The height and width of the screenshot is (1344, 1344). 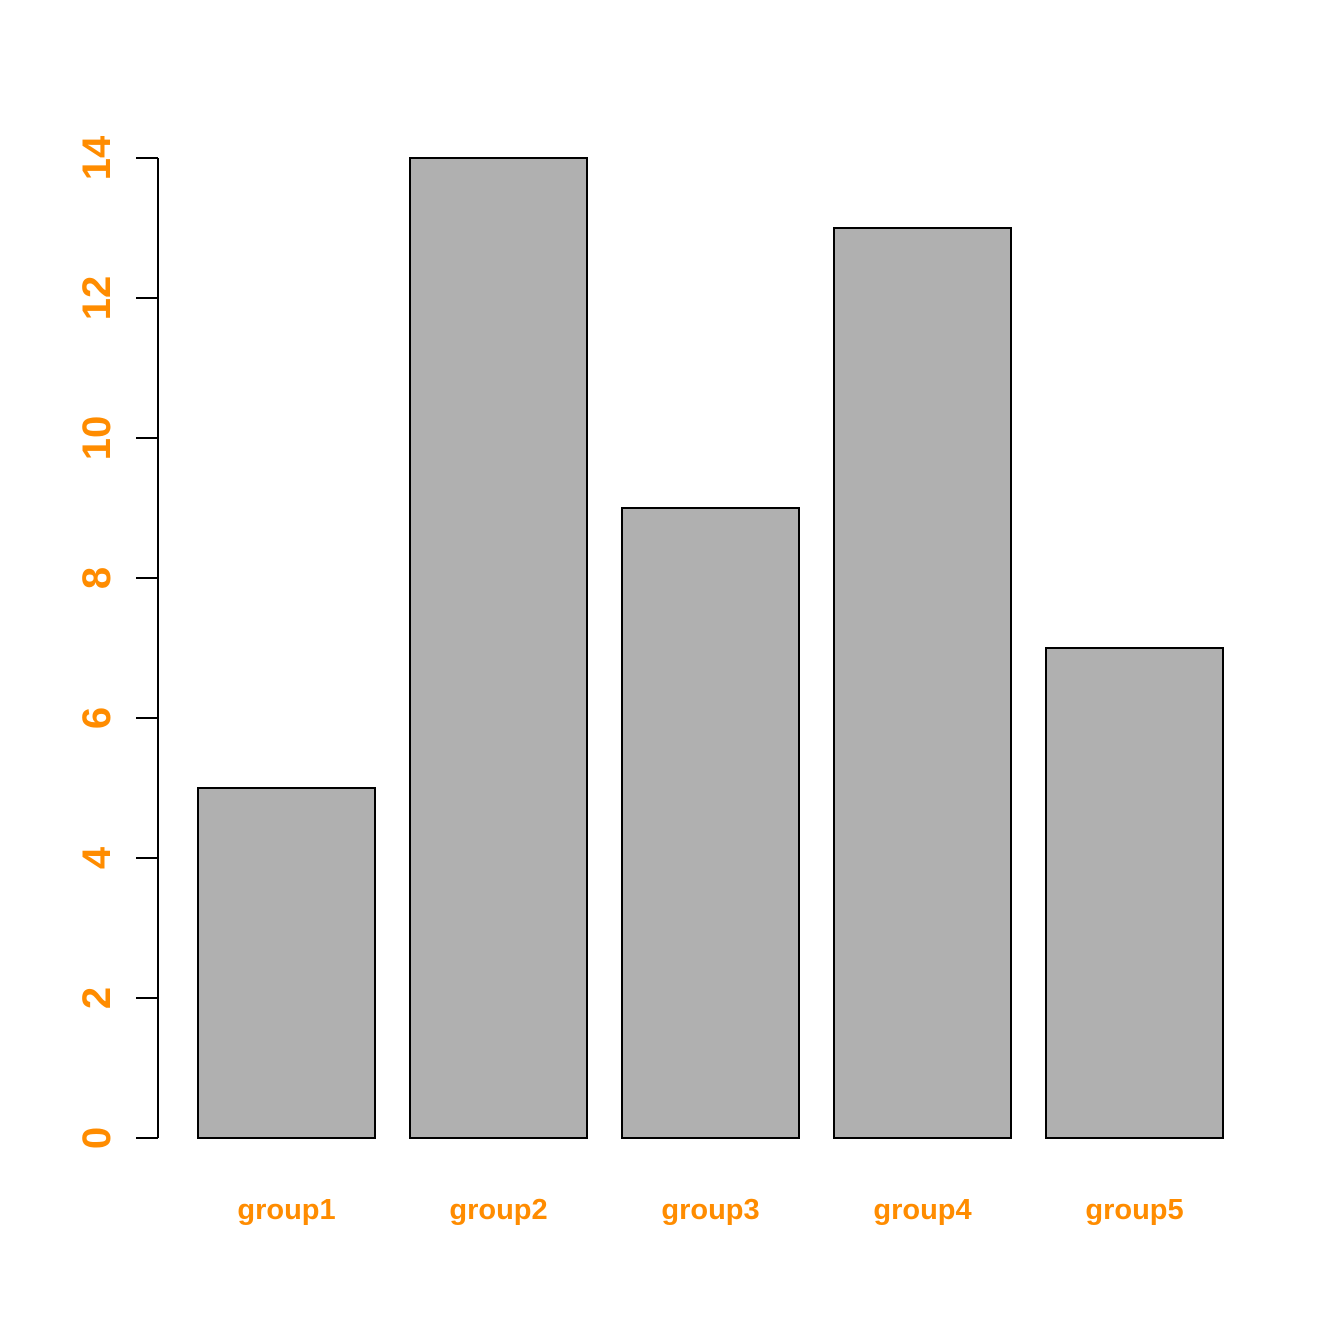 I want to click on x-tick-label-group1: group1, so click(x=286, y=1210).